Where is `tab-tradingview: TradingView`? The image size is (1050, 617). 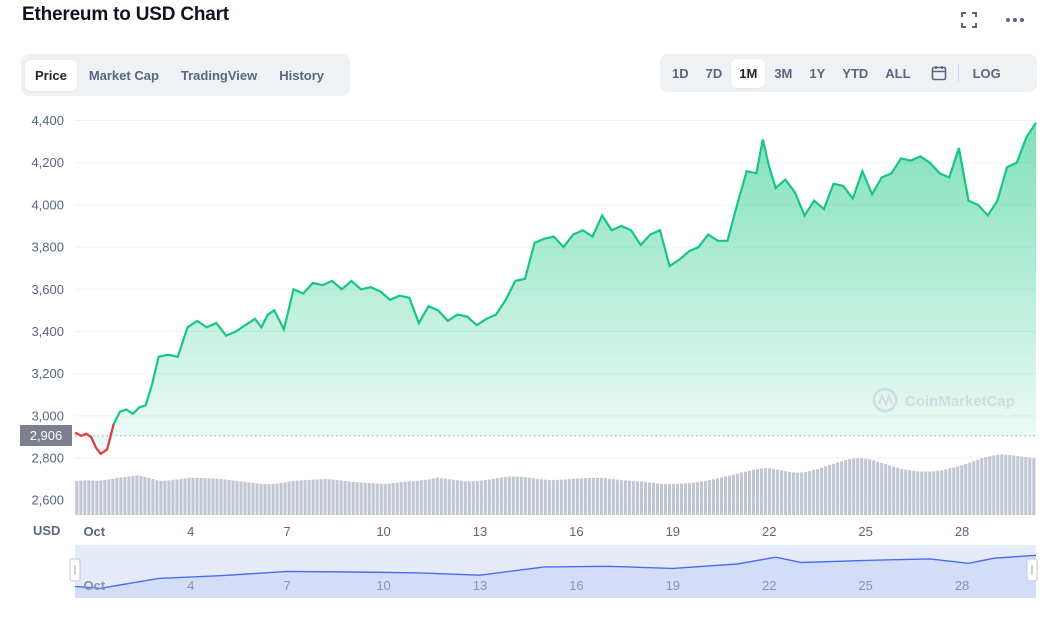
tab-tradingview: TradingView is located at coordinates (219, 75).